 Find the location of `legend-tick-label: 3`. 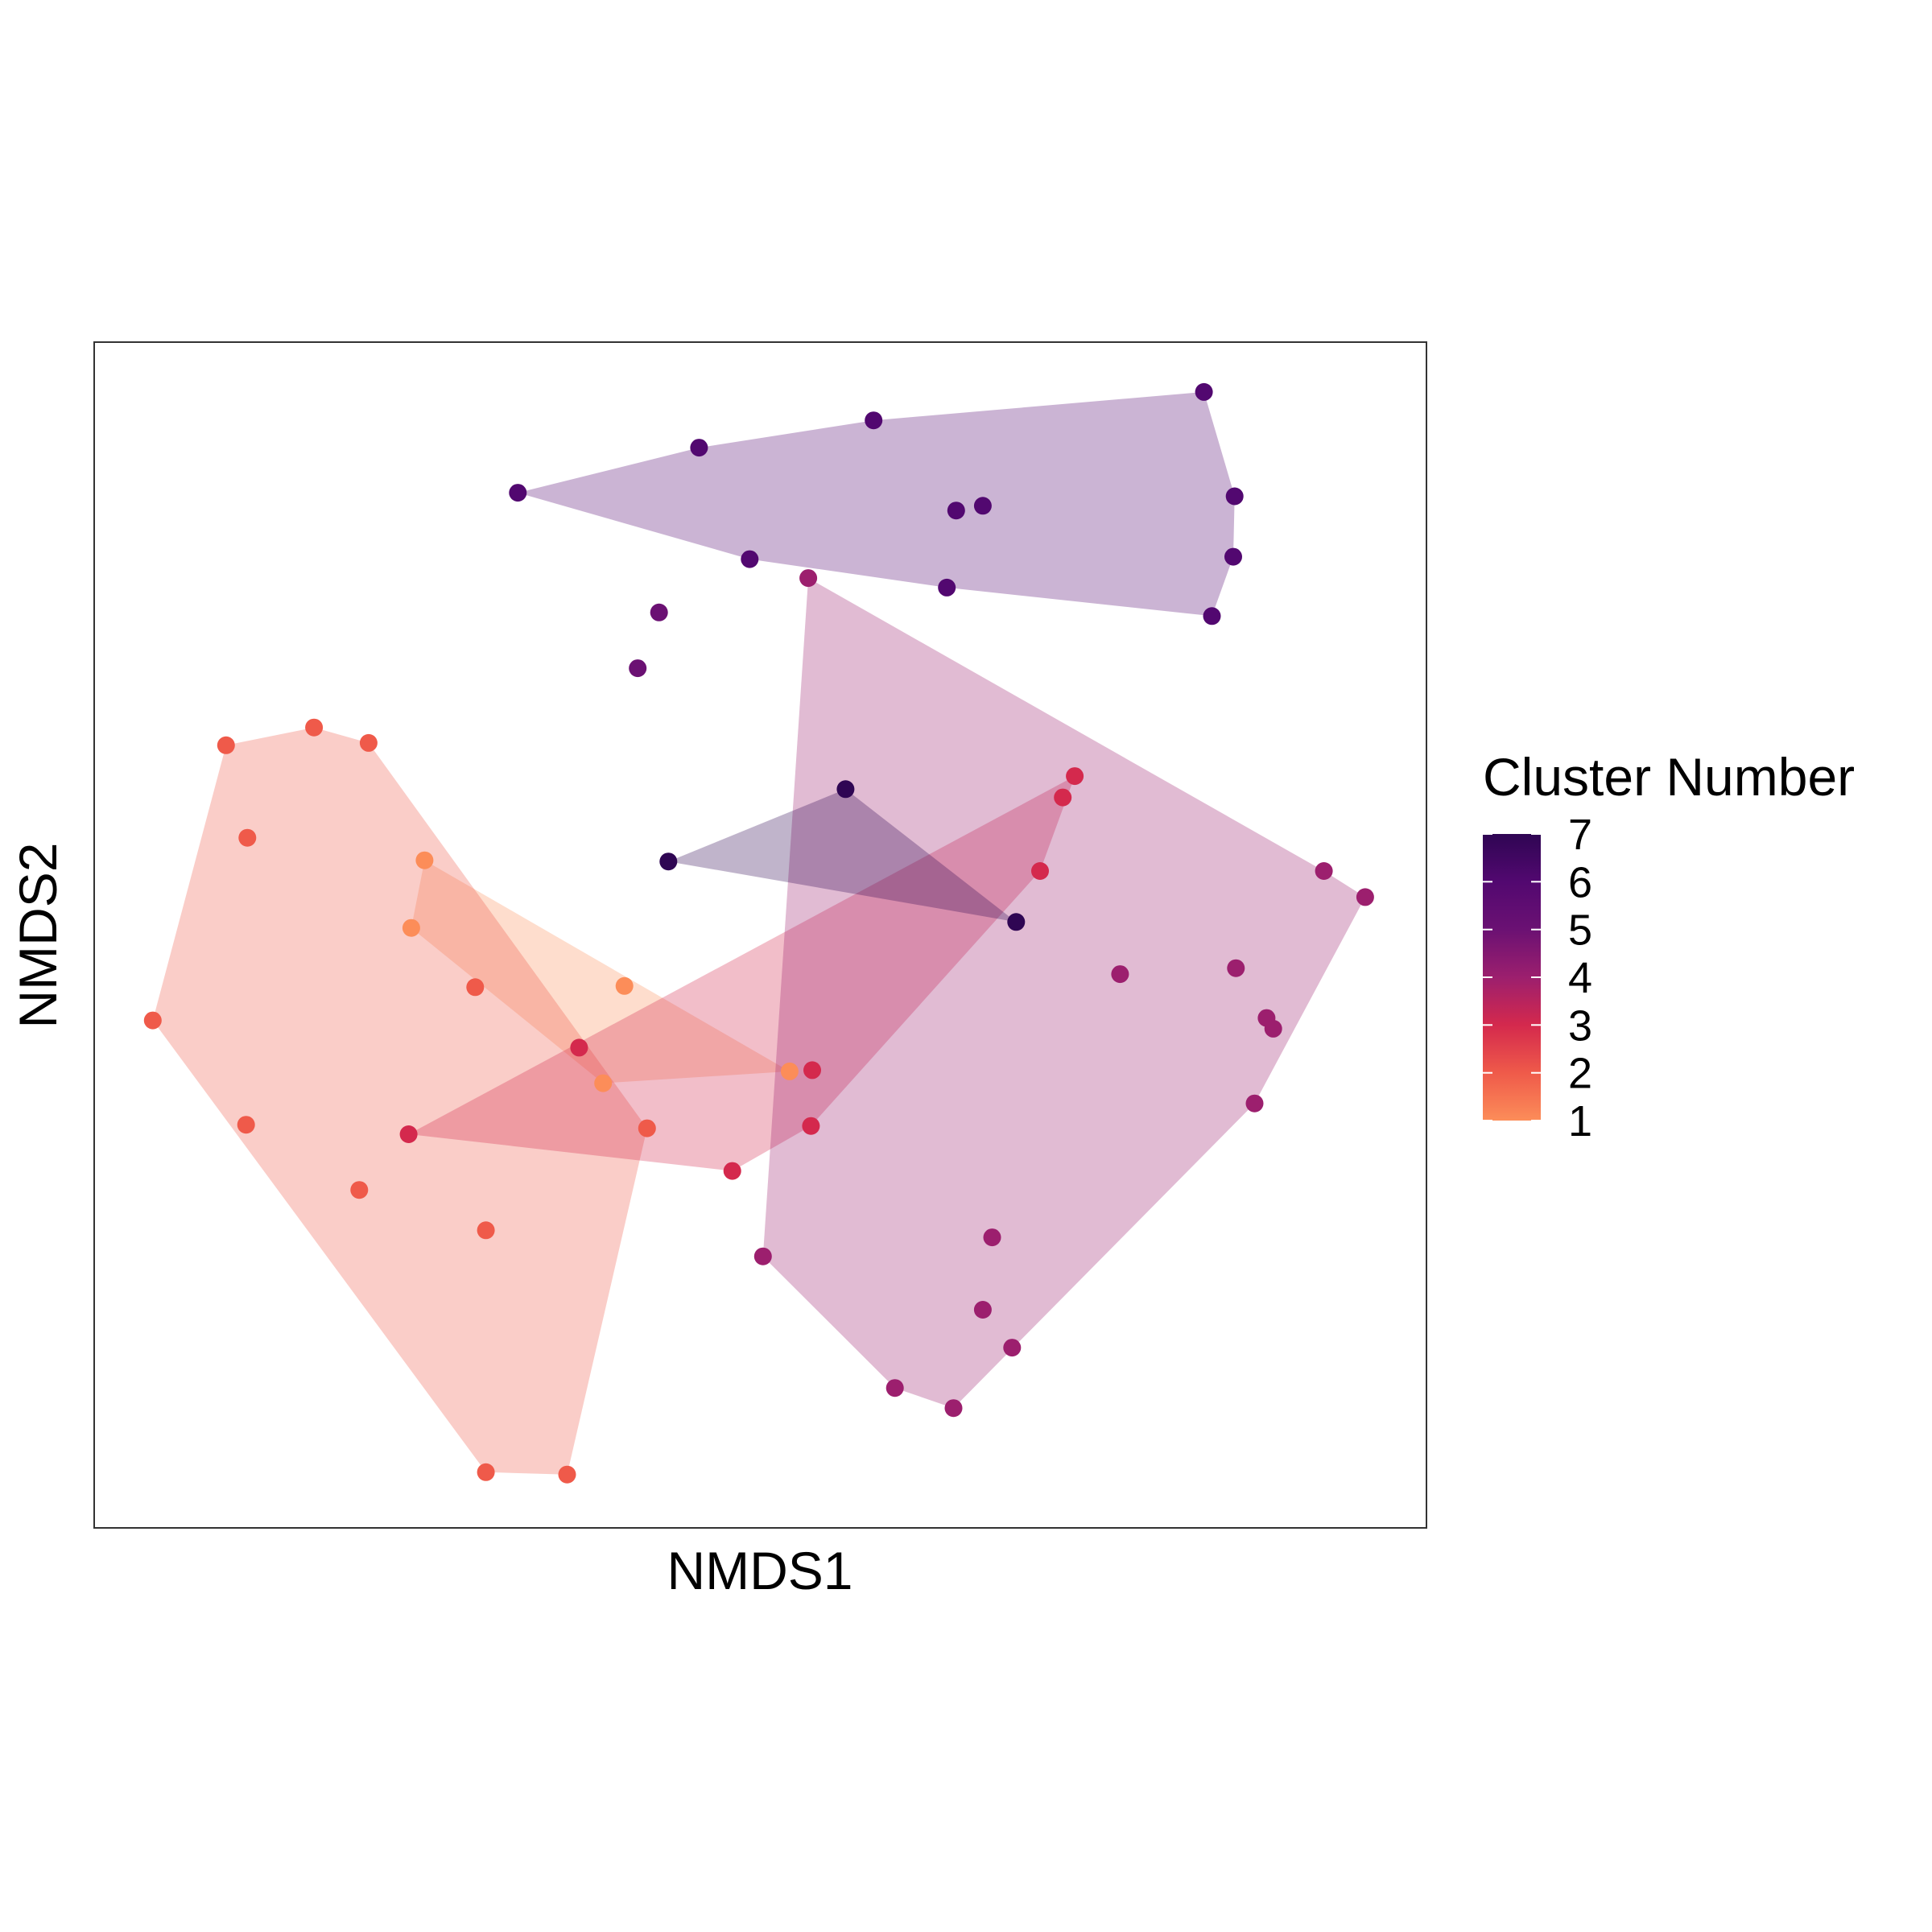

legend-tick-label: 3 is located at coordinates (1580, 1025).